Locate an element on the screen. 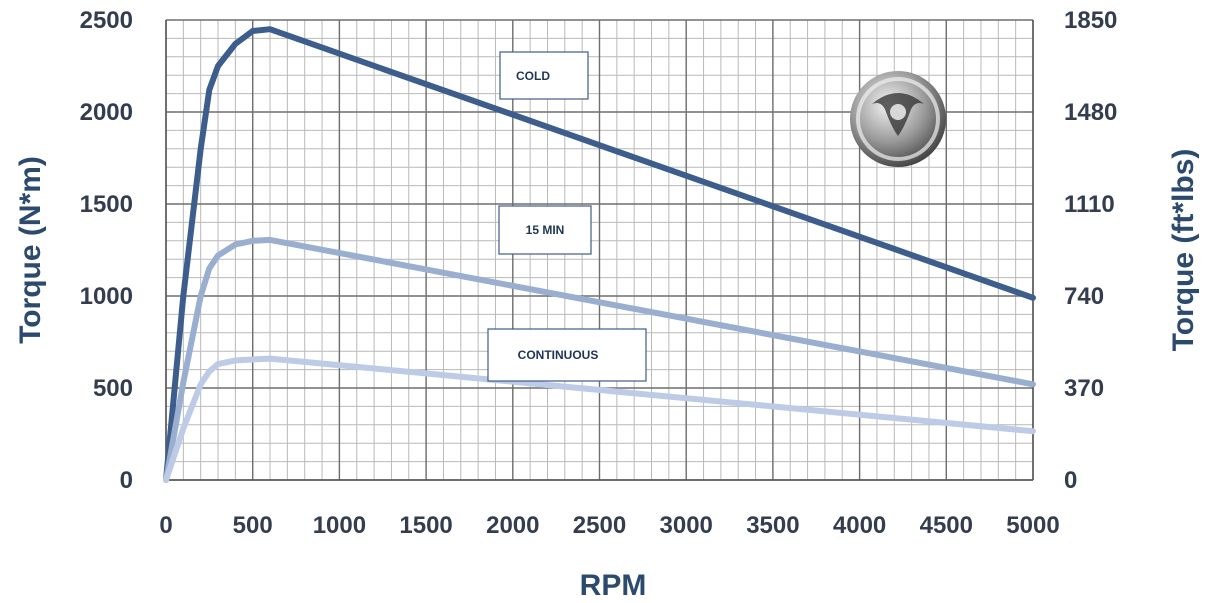 This screenshot has height=603, width=1206. x-tick-label: 3500 is located at coordinates (772, 525).